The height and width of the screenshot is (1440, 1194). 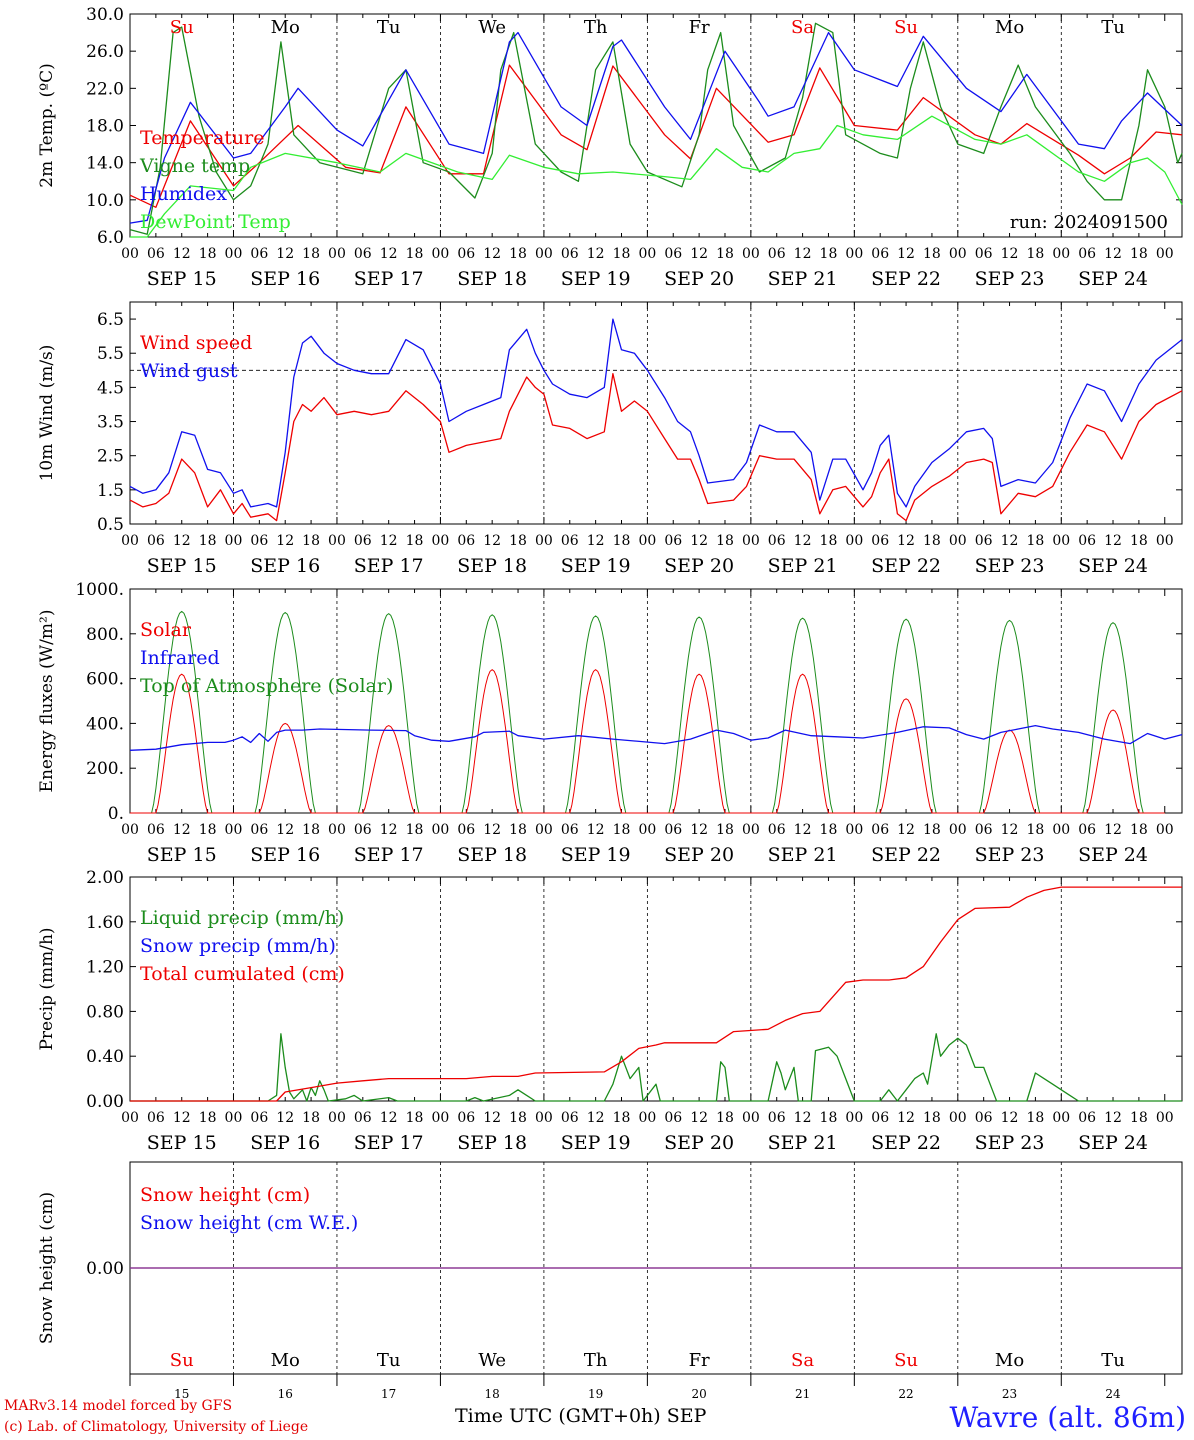 What do you see at coordinates (242, 918) in the screenshot?
I see `legend-entry: Liquid precip (mm/h)` at bounding box center [242, 918].